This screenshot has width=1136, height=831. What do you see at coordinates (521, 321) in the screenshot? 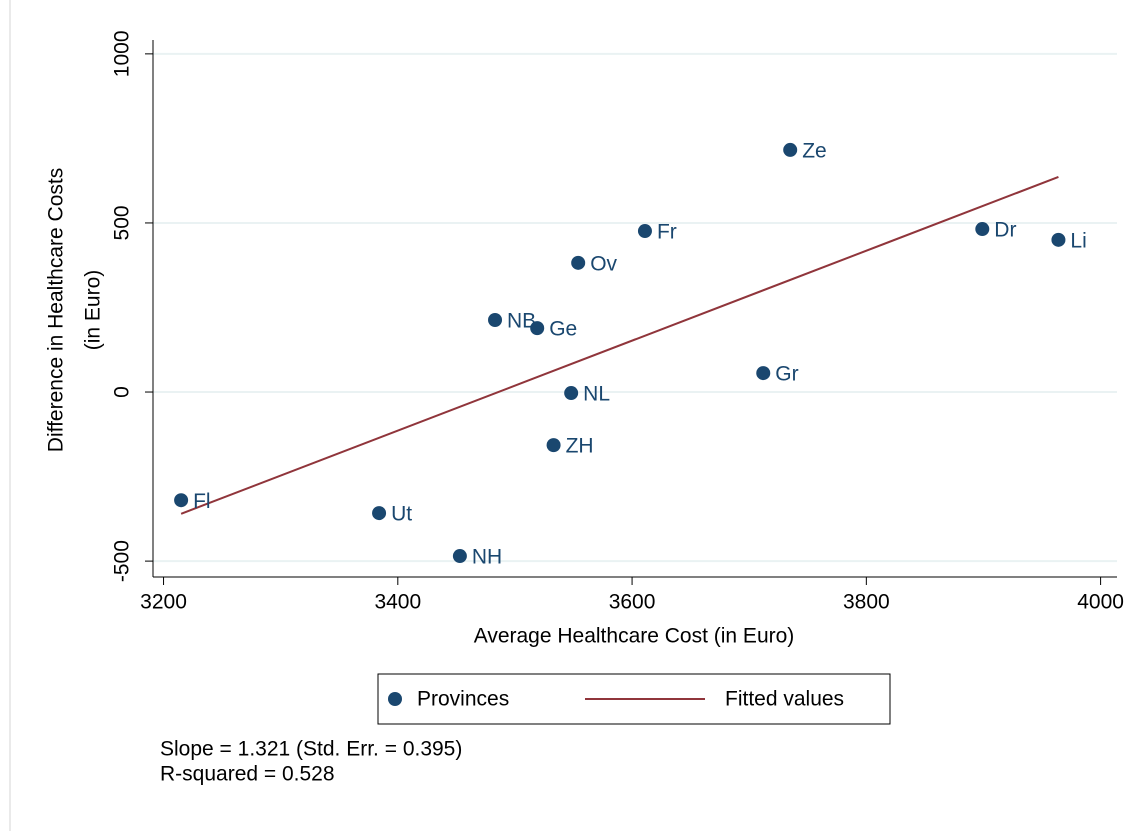
I see `point-label: NB` at bounding box center [521, 321].